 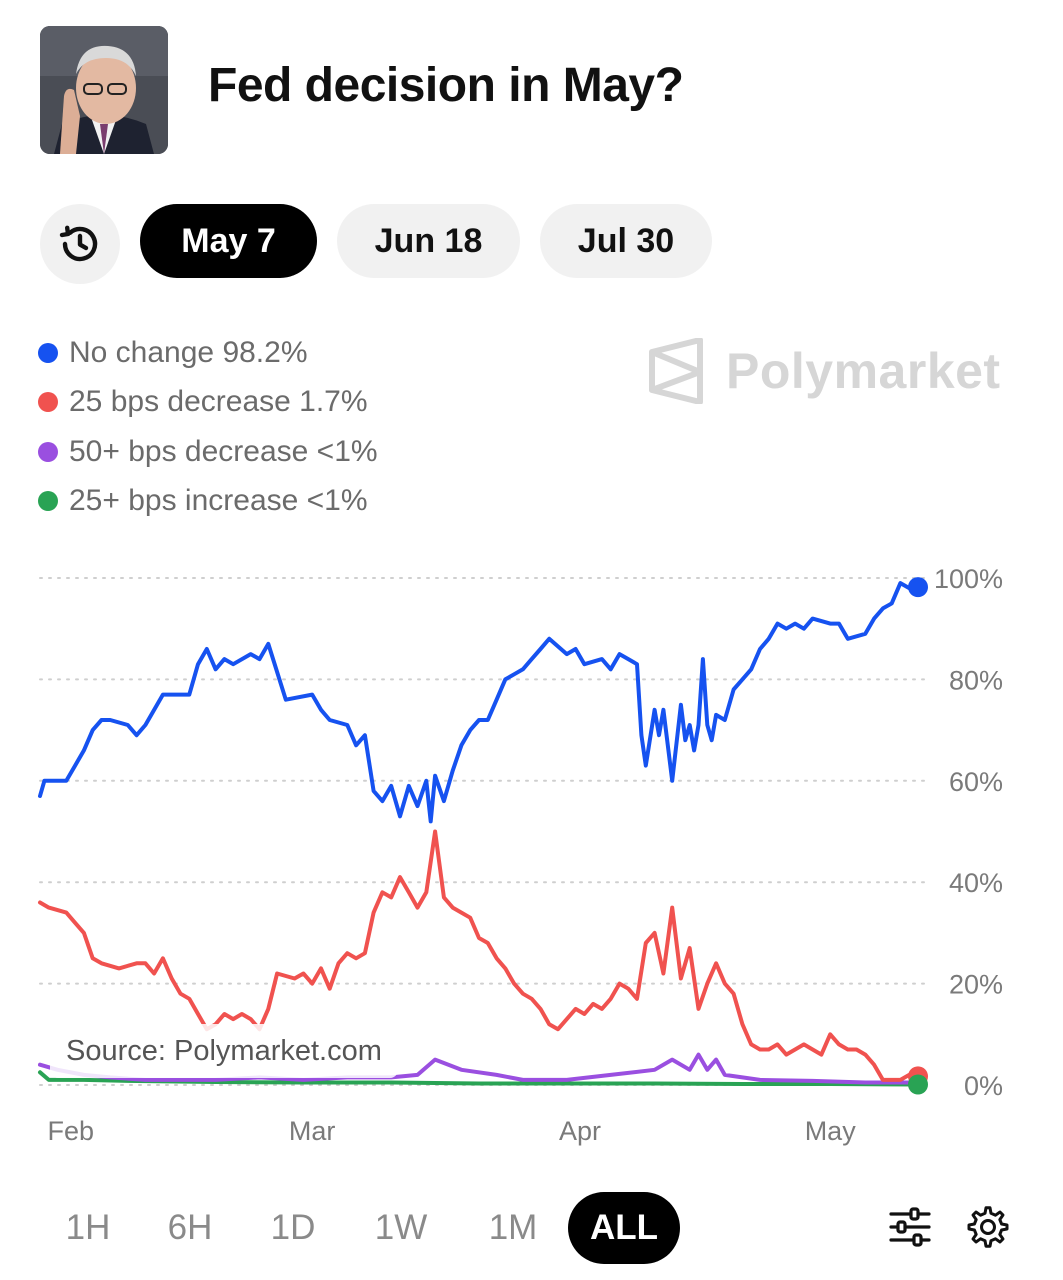 What do you see at coordinates (918, 836) in the screenshot?
I see `chart-end-markers` at bounding box center [918, 836].